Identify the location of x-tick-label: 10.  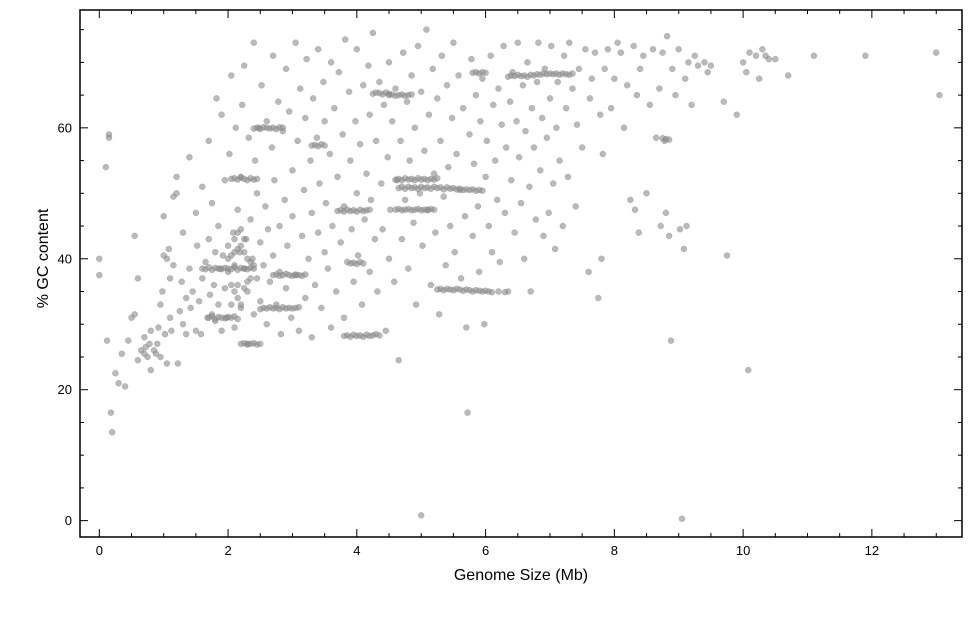
(743, 550).